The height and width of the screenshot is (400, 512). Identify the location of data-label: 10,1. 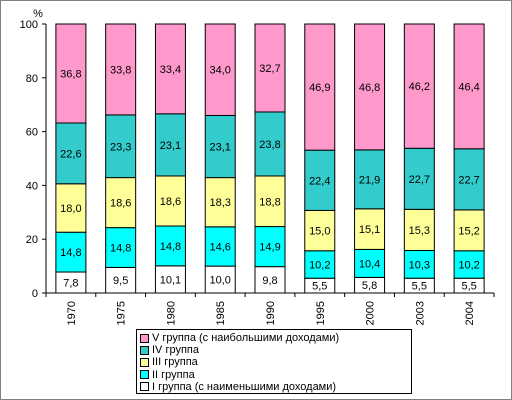
(170, 280).